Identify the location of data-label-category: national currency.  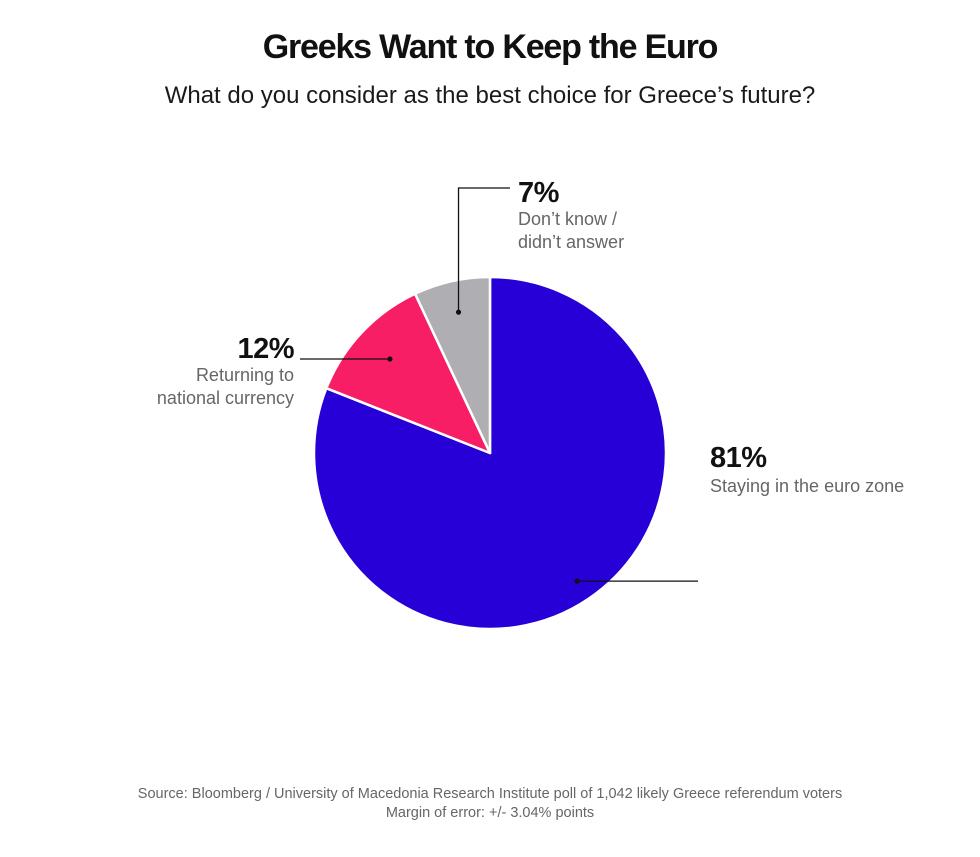
(225, 398).